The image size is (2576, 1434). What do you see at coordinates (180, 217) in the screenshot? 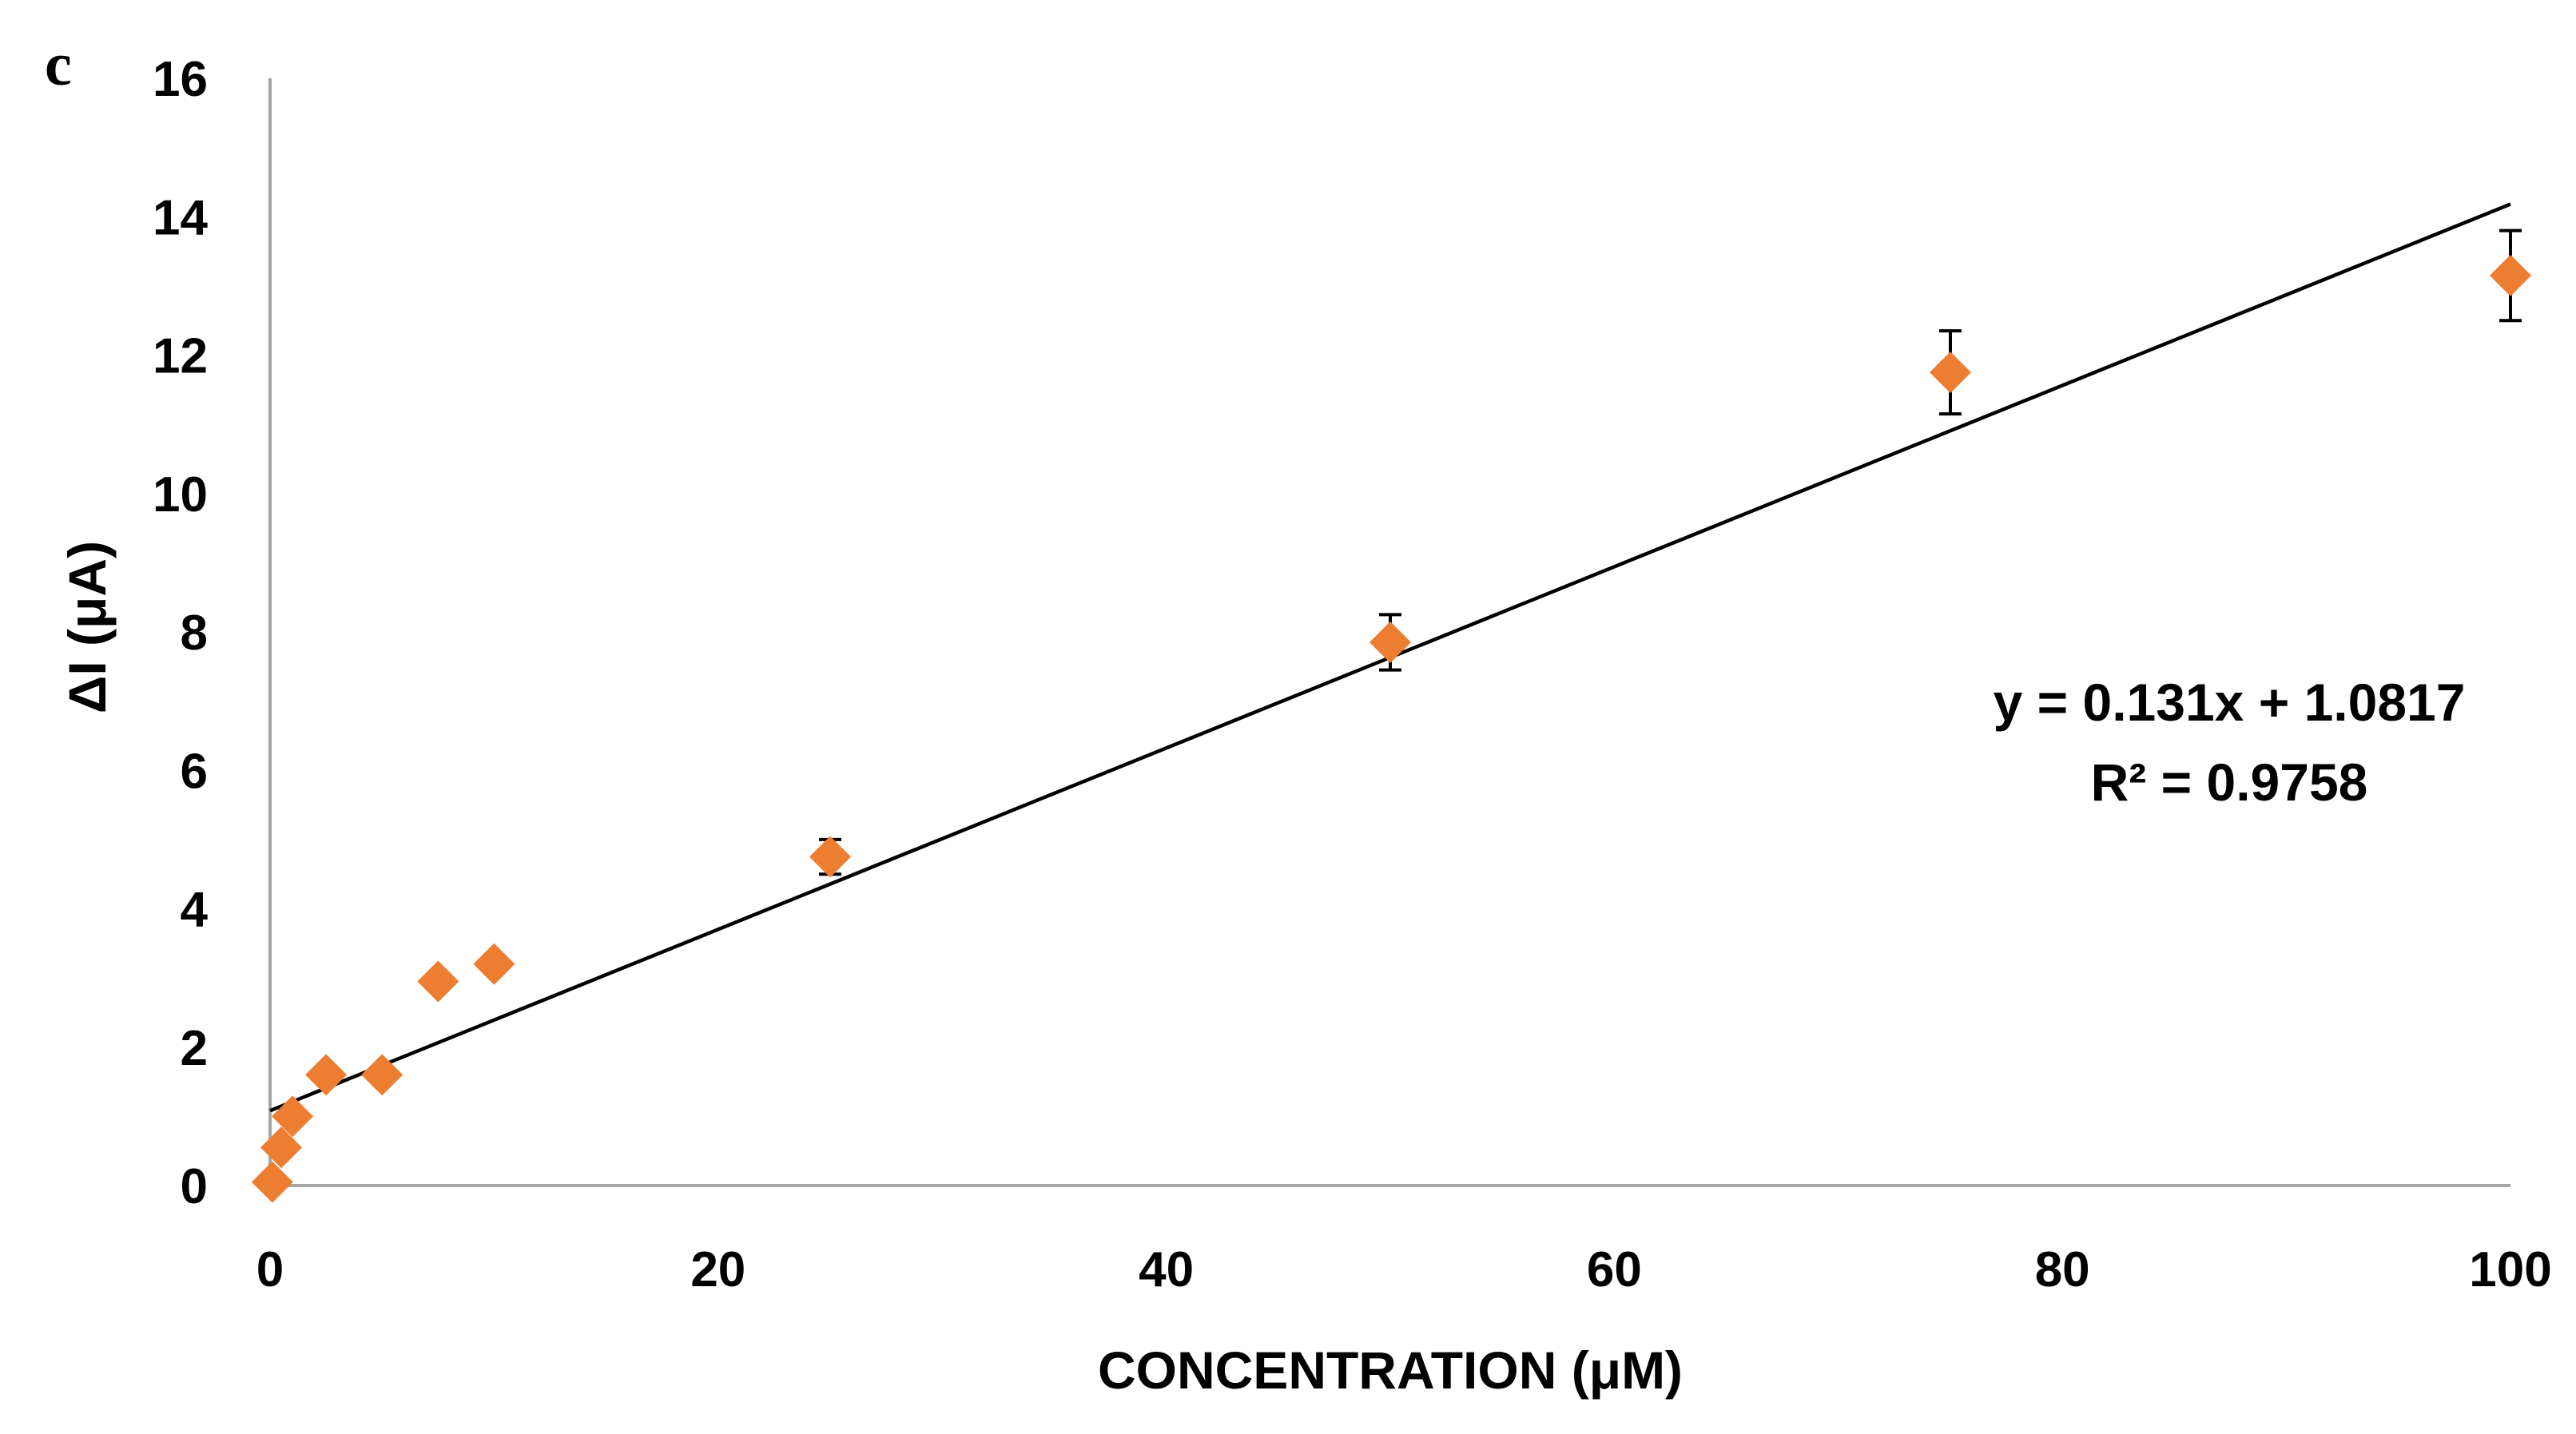
I see `y-tick-label: 14` at bounding box center [180, 217].